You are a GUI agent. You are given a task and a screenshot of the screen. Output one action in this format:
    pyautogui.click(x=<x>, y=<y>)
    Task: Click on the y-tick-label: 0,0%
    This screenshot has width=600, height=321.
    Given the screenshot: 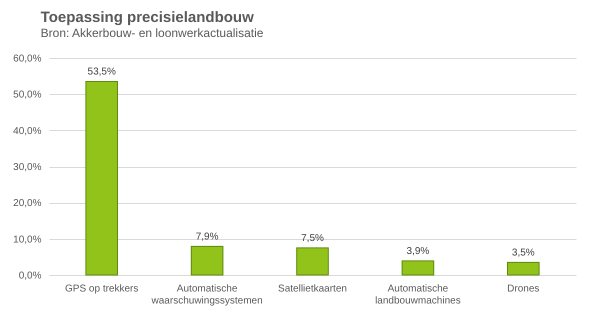 What is the action you would take?
    pyautogui.click(x=30, y=276)
    